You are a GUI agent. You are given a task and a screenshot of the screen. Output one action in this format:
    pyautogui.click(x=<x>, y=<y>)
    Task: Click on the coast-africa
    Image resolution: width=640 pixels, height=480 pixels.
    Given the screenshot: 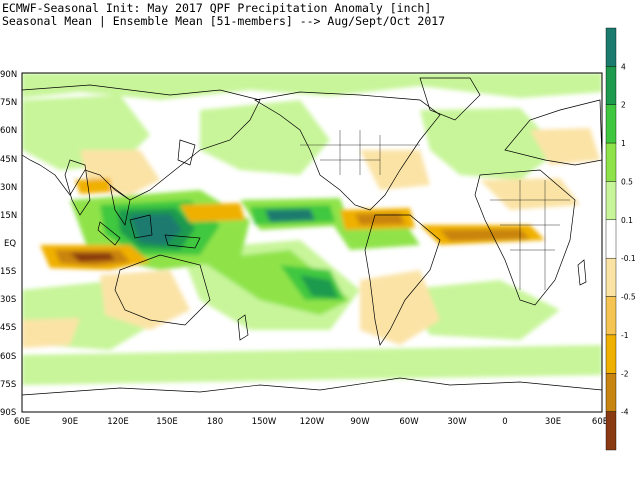 What is the action you would take?
    pyautogui.click(x=525, y=237)
    